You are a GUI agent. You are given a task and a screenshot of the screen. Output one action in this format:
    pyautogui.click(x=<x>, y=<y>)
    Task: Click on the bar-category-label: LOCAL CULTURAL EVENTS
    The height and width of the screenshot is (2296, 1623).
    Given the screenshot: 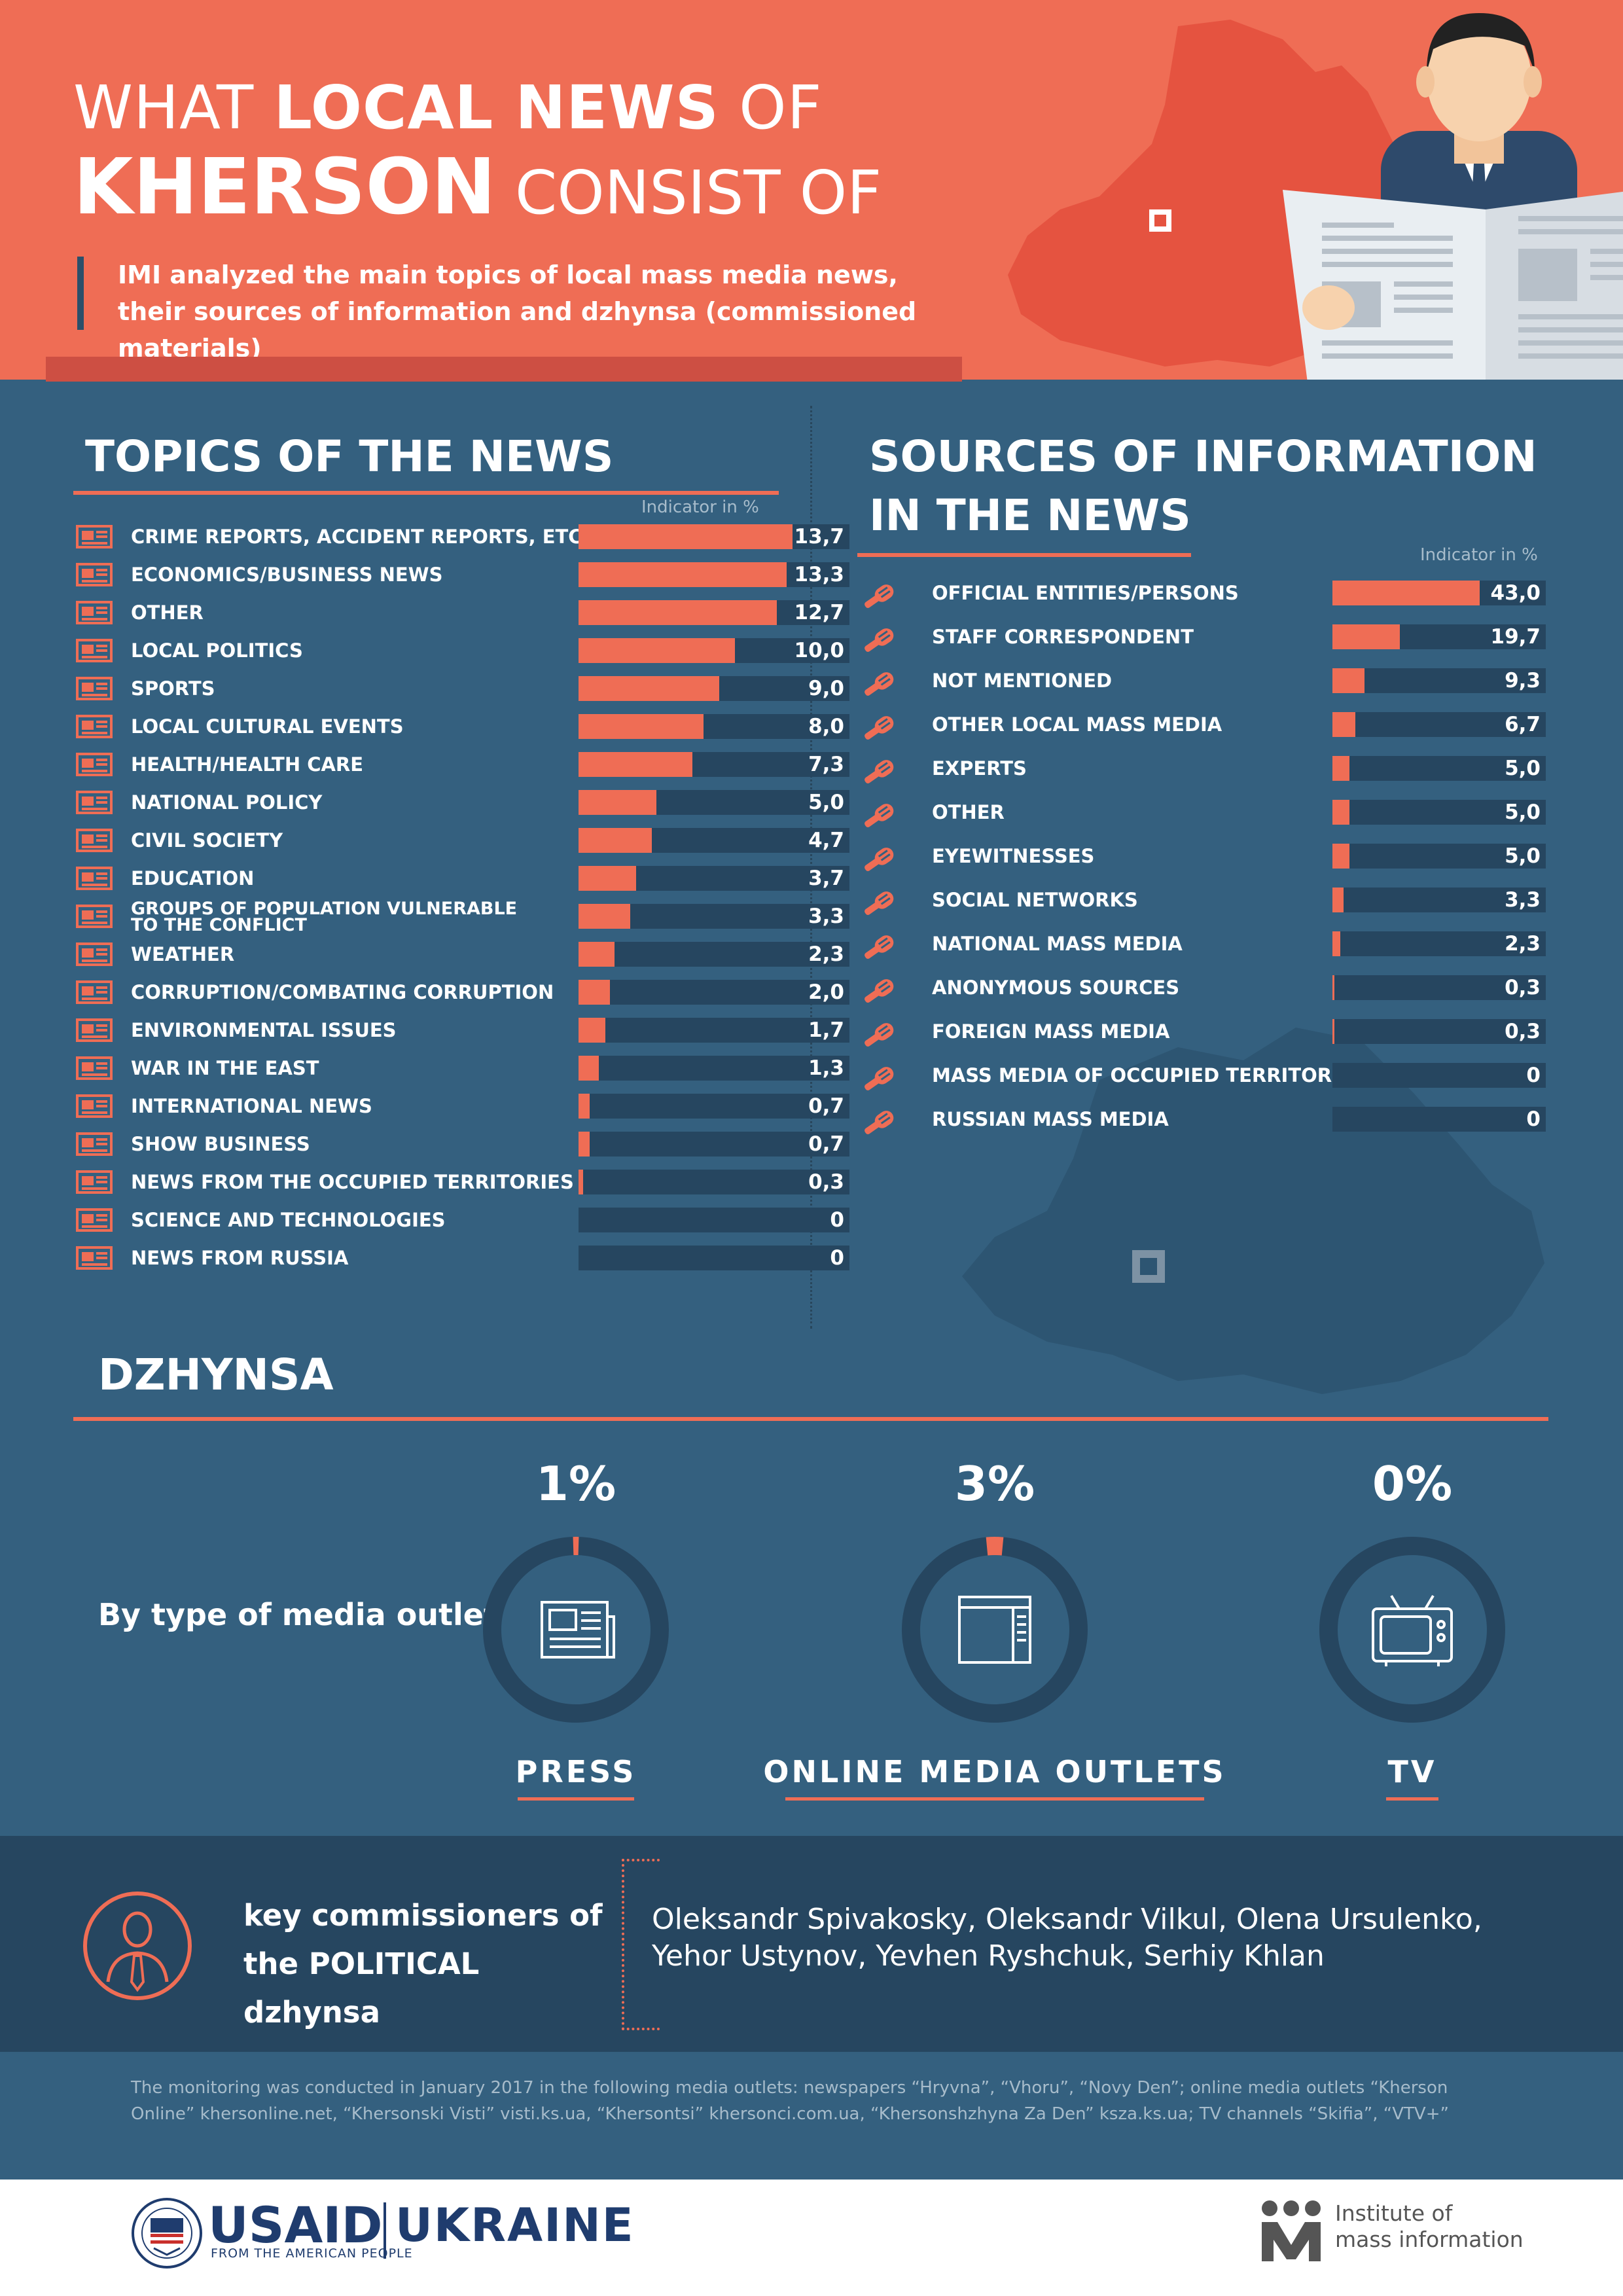 What is the action you would take?
    pyautogui.click(x=267, y=726)
    